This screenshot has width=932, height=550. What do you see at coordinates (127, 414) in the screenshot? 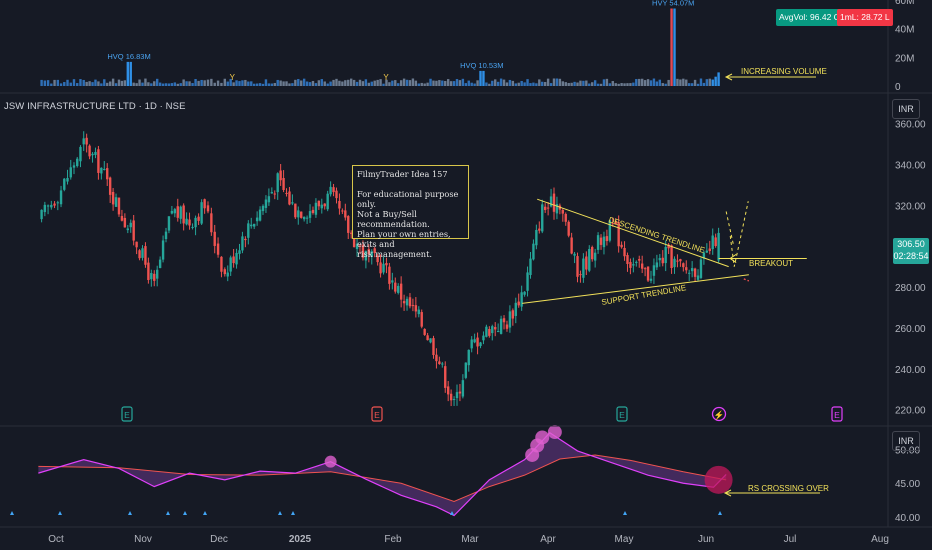
I see `event-marker-box` at bounding box center [127, 414].